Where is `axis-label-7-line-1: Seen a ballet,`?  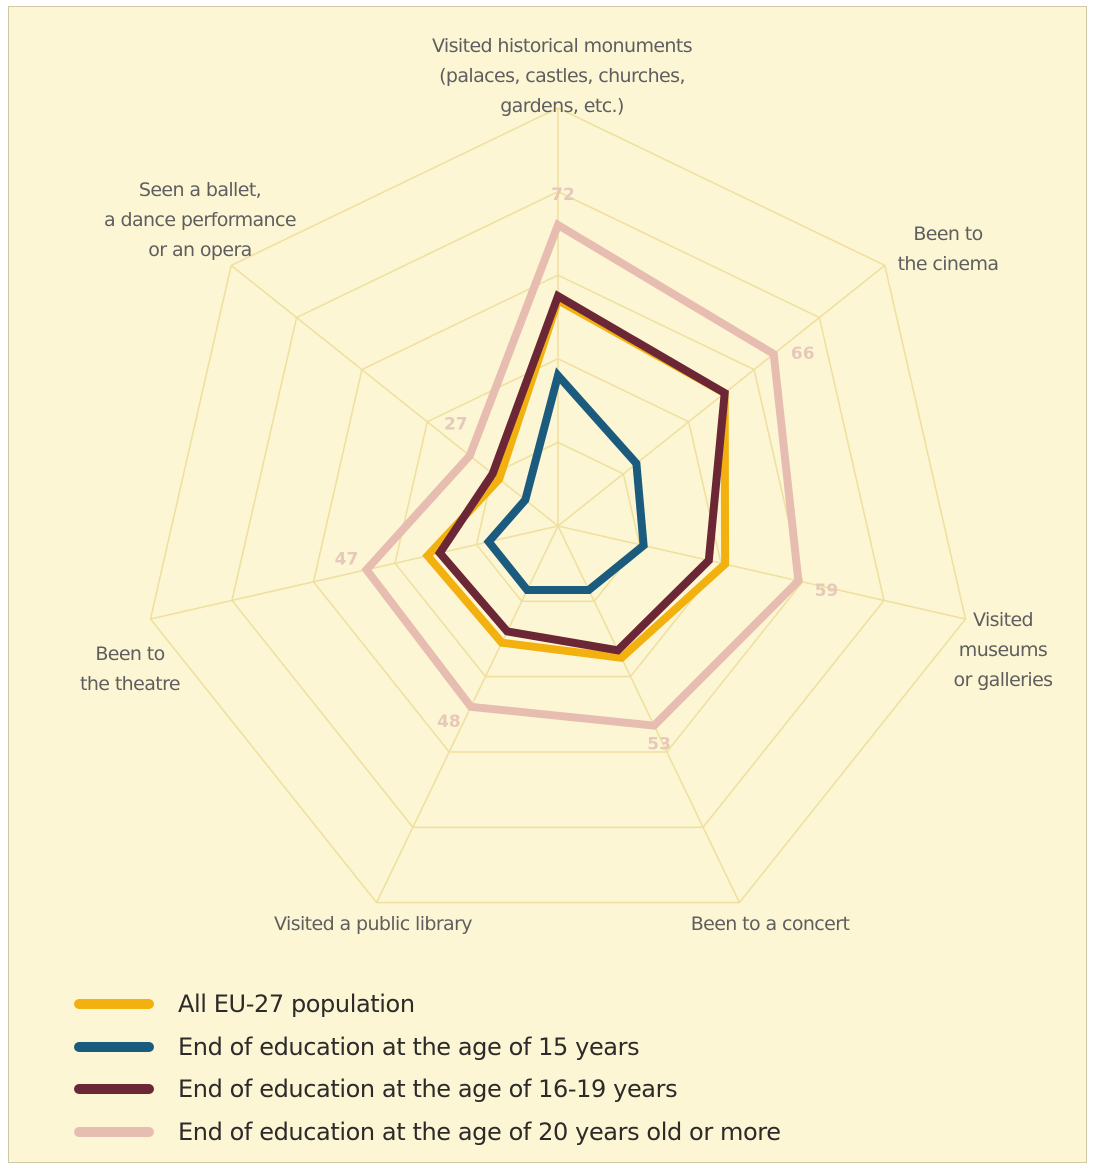 axis-label-7-line-1: Seen a ballet, is located at coordinates (200, 190).